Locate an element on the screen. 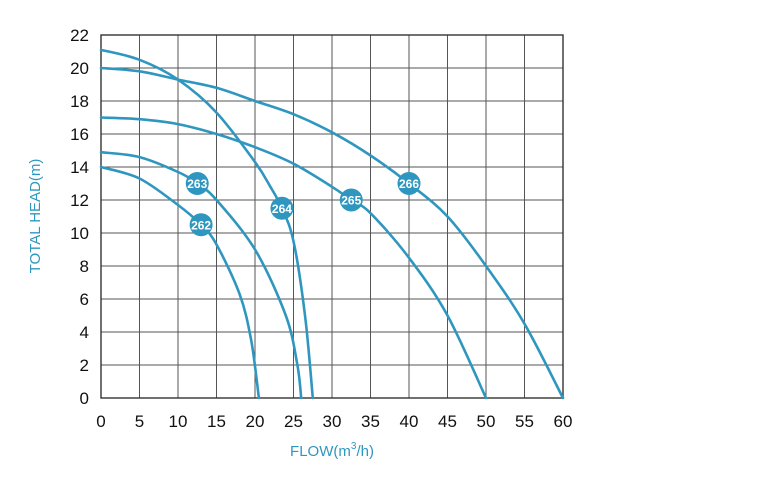 The height and width of the screenshot is (483, 766). x-tick-label: 5 is located at coordinates (139, 421).